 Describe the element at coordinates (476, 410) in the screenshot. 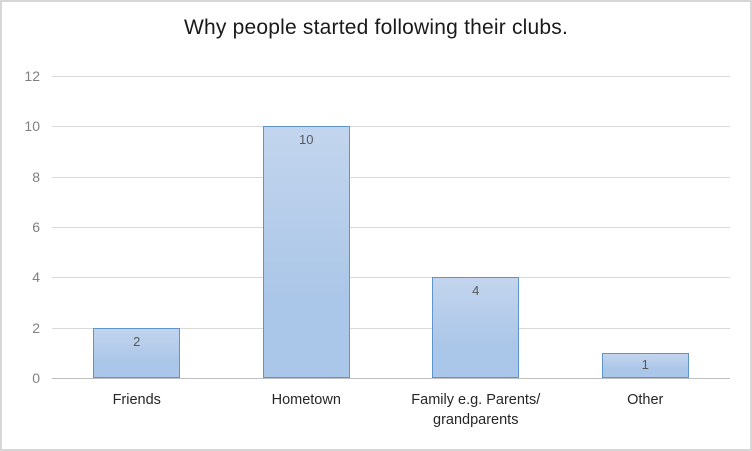

I see `x-axis-category-label: Family e.g. Parents/ grandparents` at that location.